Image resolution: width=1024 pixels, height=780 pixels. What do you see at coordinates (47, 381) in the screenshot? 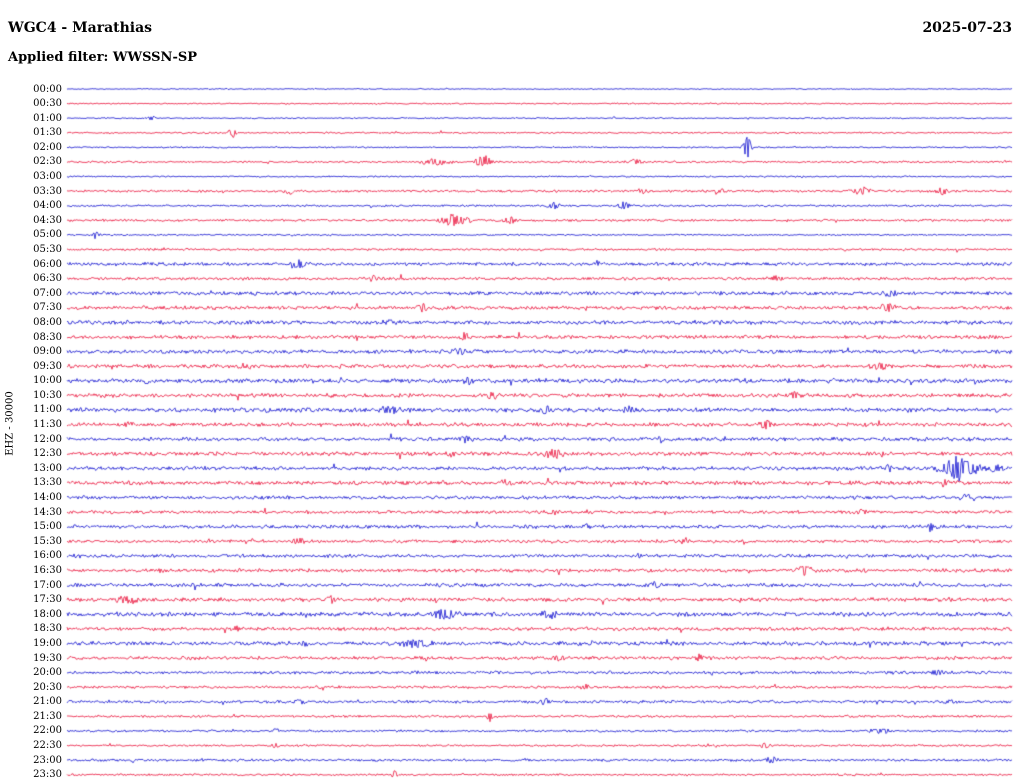
I see `time-label-1000: 10:00` at bounding box center [47, 381].